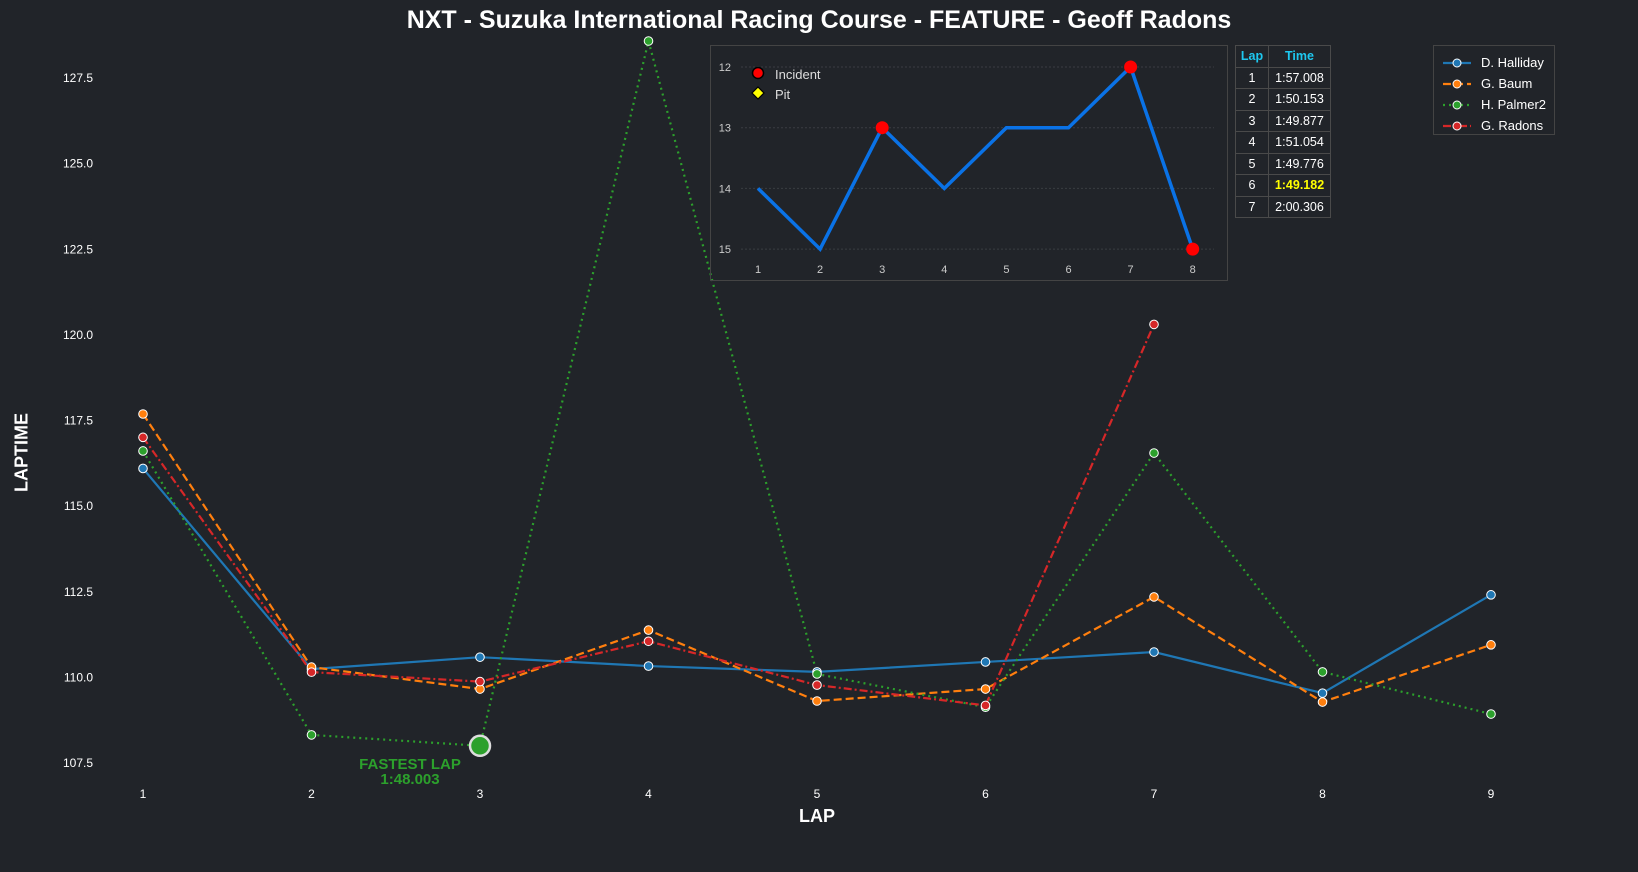 The height and width of the screenshot is (872, 1638). What do you see at coordinates (1299, 120) in the screenshot?
I see `lap-time: 1:49.877` at bounding box center [1299, 120].